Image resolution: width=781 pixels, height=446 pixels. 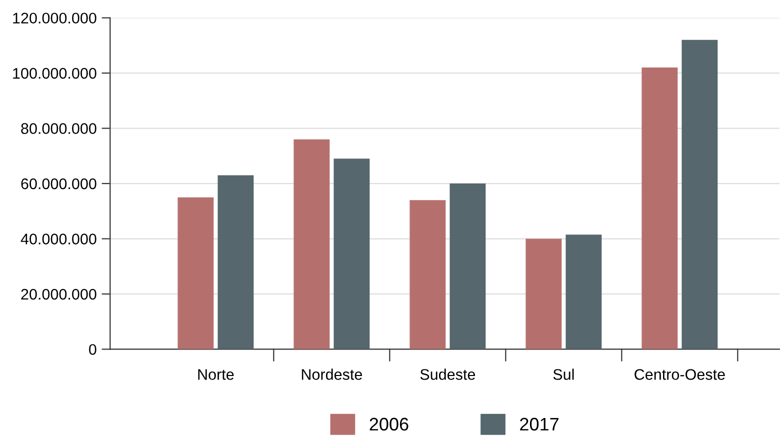 I want to click on y-tick-label: 80.000.000, so click(x=58, y=128).